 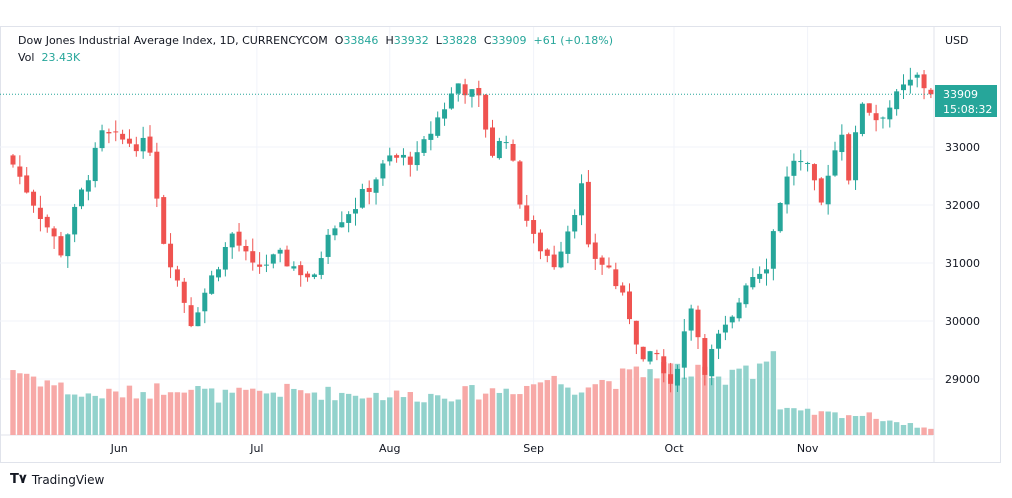 What do you see at coordinates (57, 479) in the screenshot?
I see `tradingview-logo: T٧ TradingView` at bounding box center [57, 479].